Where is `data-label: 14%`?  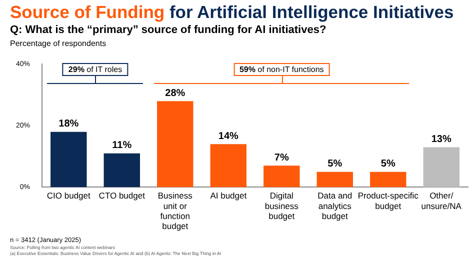 data-label: 14% is located at coordinates (228, 136).